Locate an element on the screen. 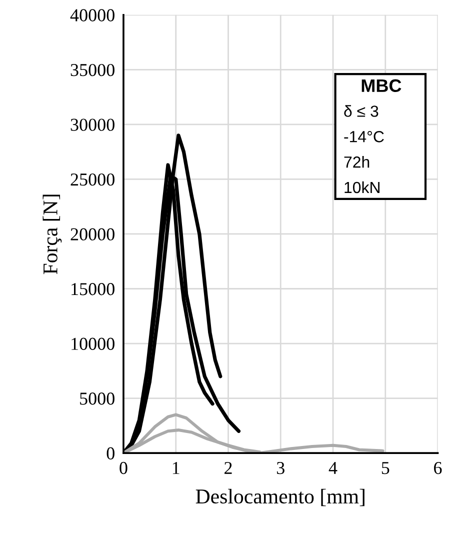  annotation: δ ≤ 3 is located at coordinates (361, 111).